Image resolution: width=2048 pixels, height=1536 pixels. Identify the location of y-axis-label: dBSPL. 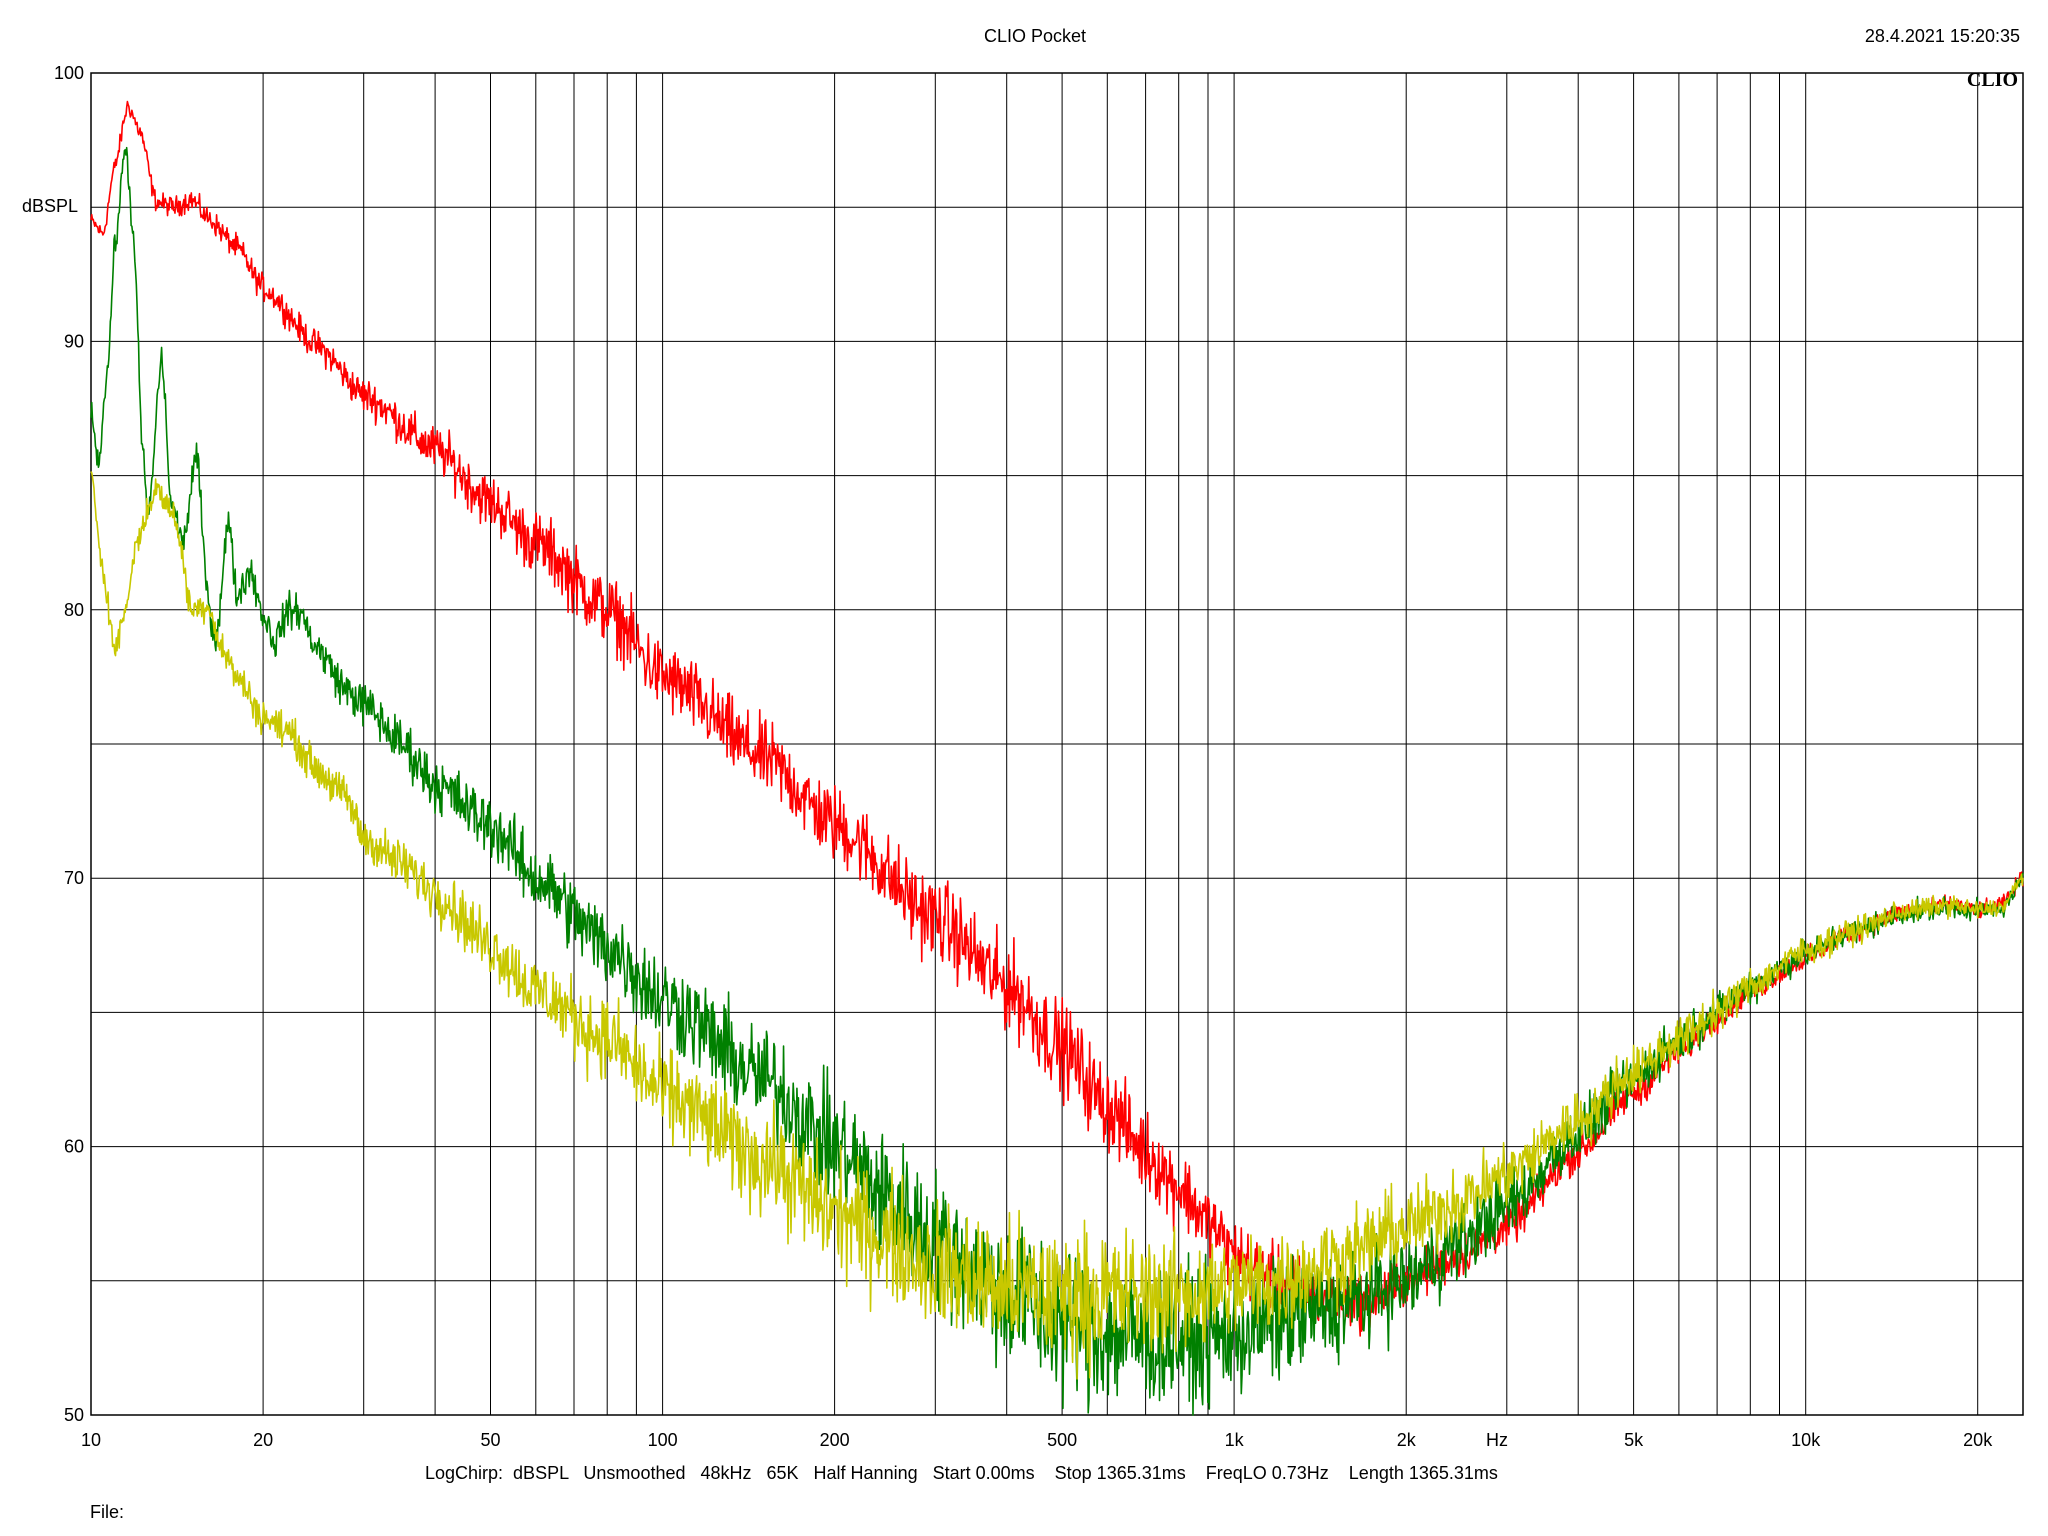
(50, 206).